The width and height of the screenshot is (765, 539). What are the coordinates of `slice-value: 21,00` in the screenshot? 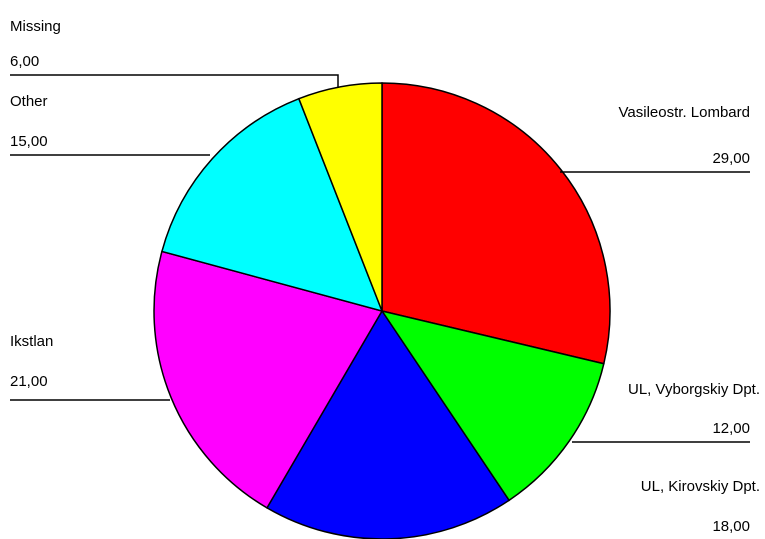 It's located at (29, 381).